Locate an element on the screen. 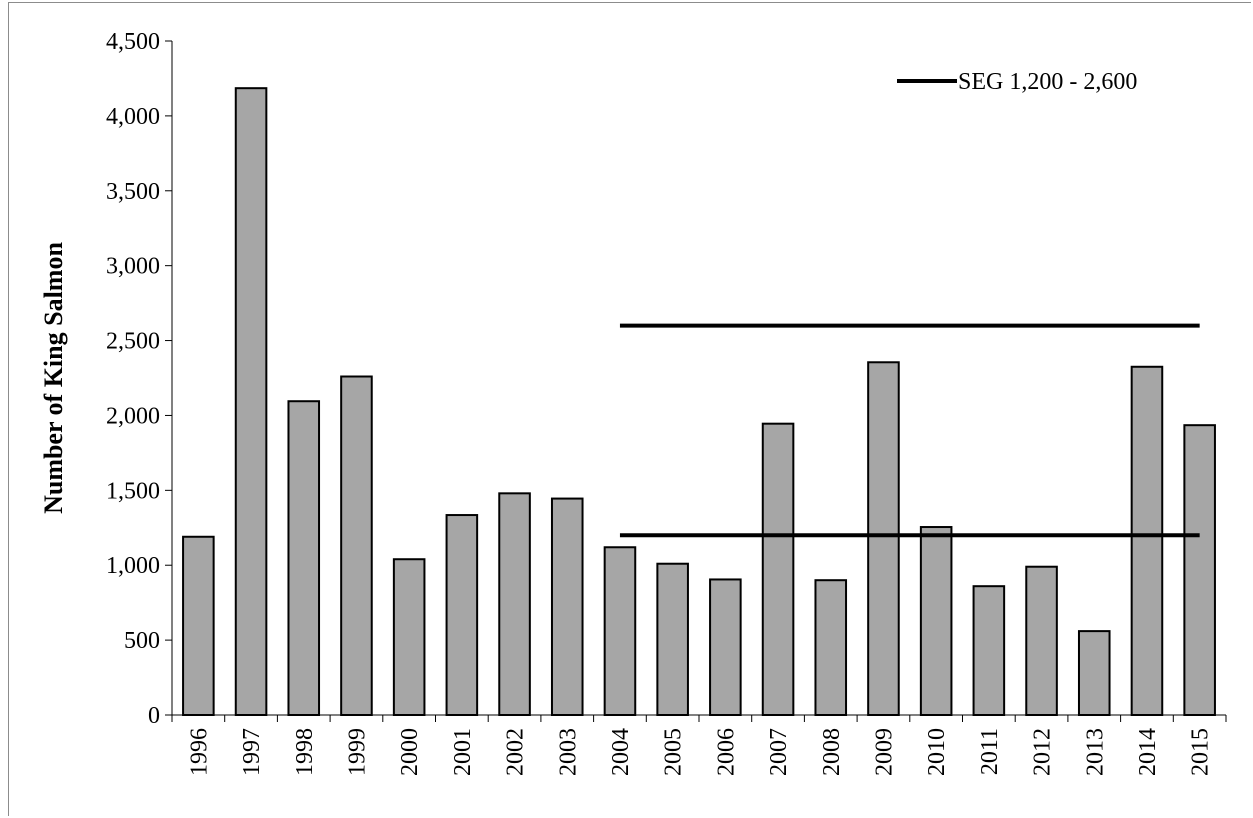 The height and width of the screenshot is (818, 1253). bar-2011 is located at coordinates (989, 650).